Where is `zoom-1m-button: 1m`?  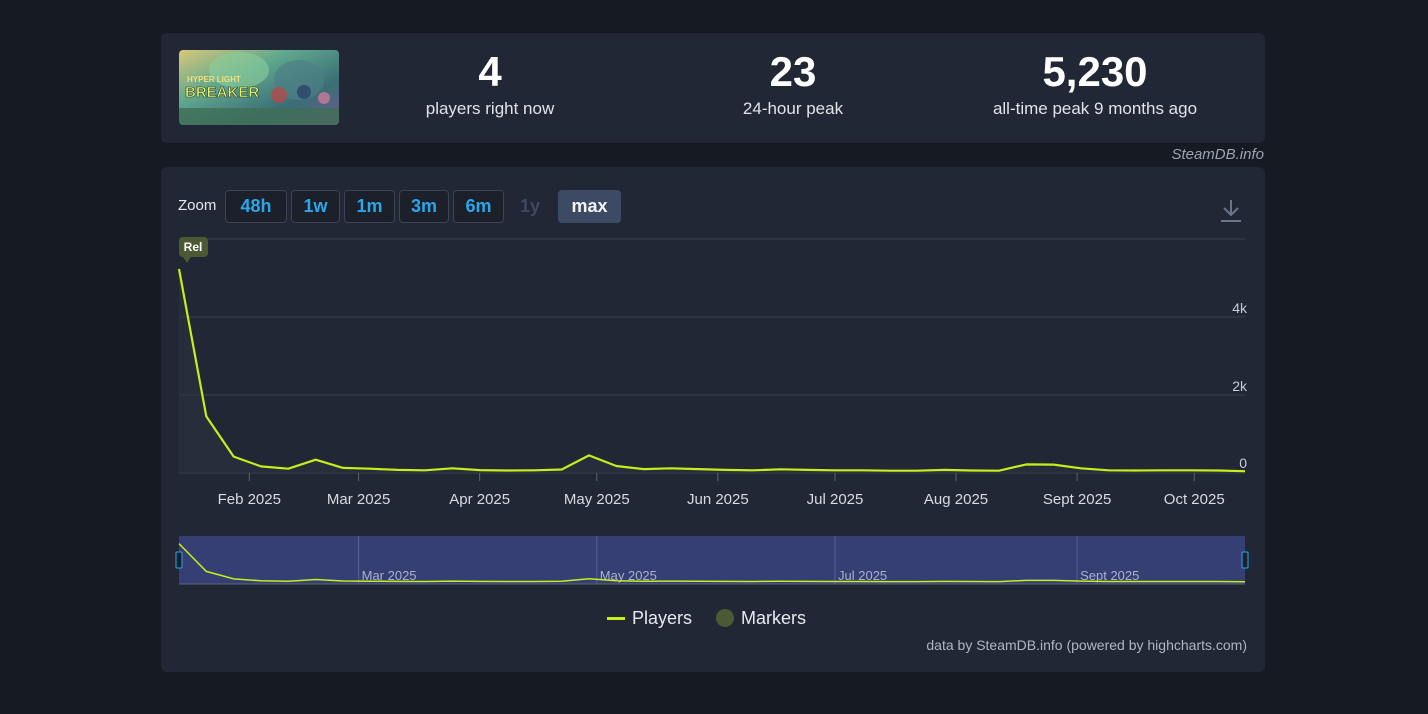
zoom-1m-button: 1m is located at coordinates (369, 206).